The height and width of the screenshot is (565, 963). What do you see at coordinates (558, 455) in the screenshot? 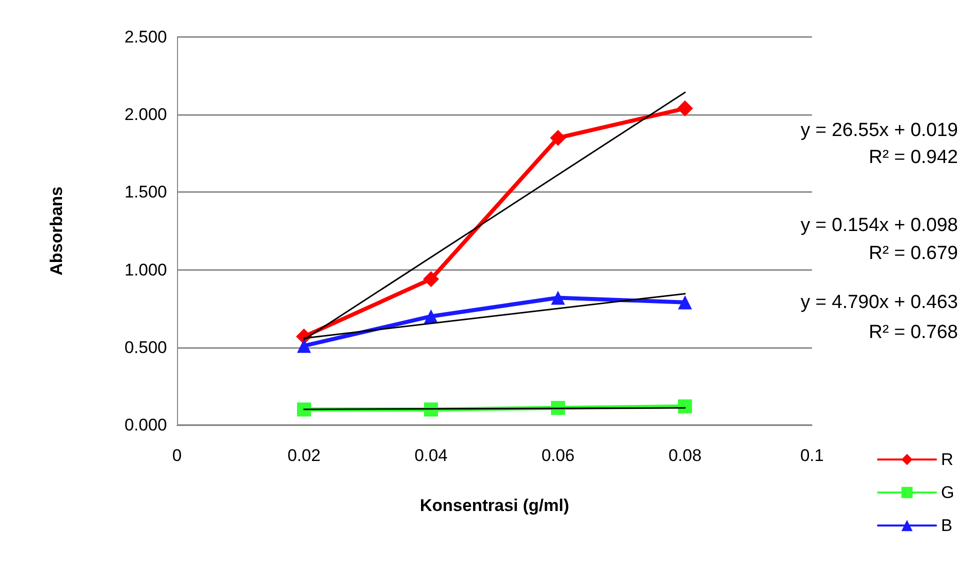
I see `x-tick-label: 0.06` at bounding box center [558, 455].